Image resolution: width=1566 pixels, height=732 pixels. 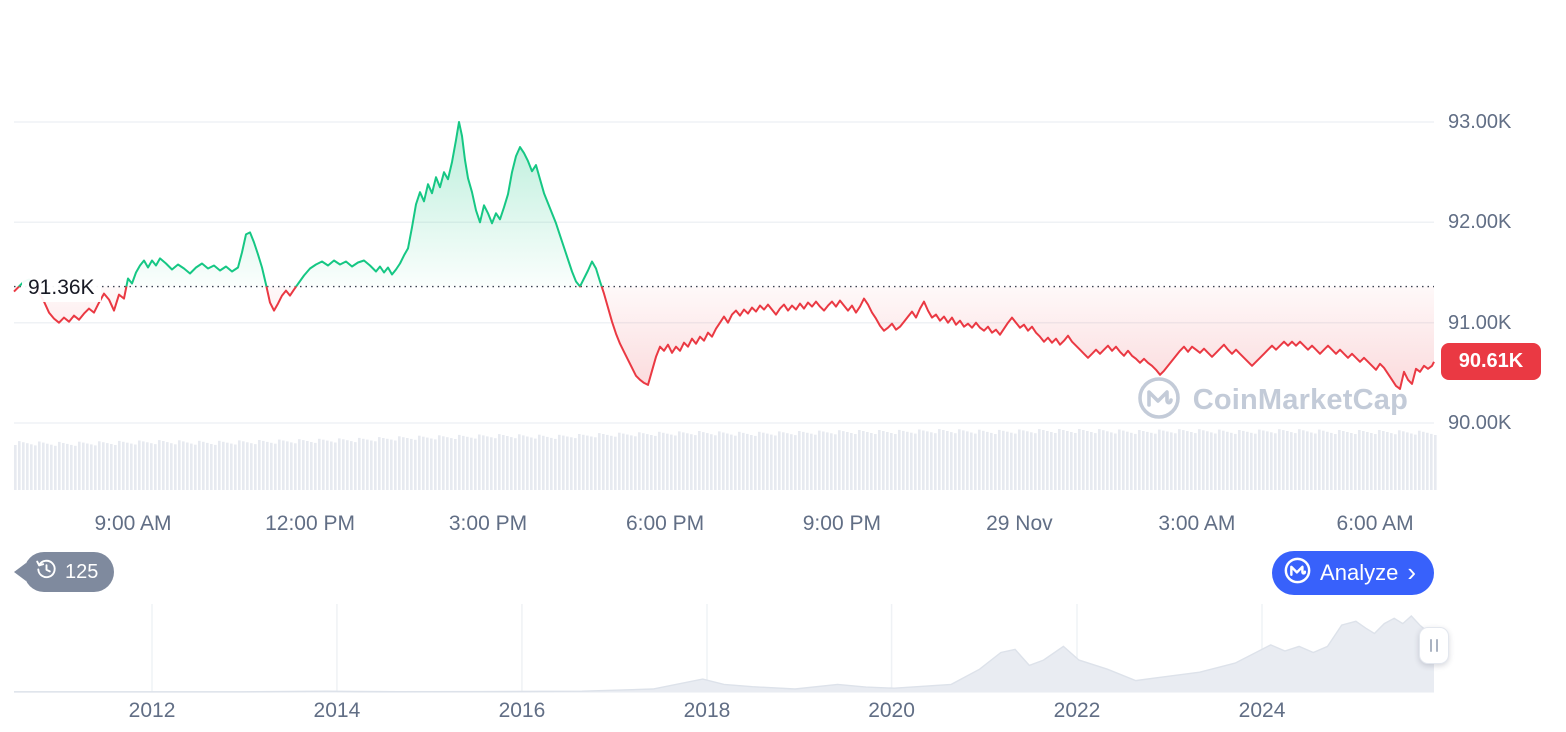 What do you see at coordinates (1019, 523) in the screenshot?
I see `x-tick-label: 29 Nov` at bounding box center [1019, 523].